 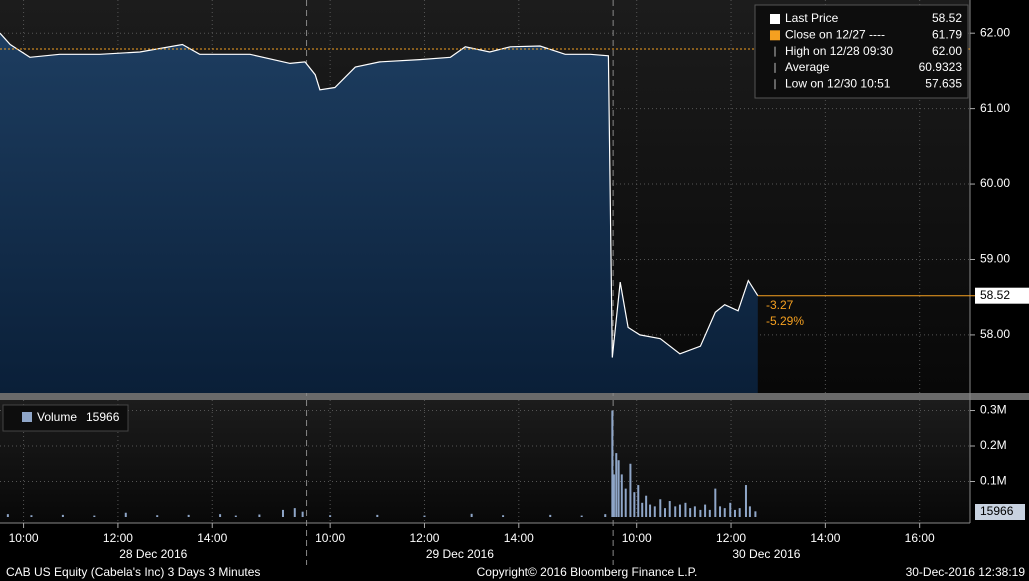 What do you see at coordinates (943, 83) in the screenshot?
I see `legend-value: 57.635` at bounding box center [943, 83].